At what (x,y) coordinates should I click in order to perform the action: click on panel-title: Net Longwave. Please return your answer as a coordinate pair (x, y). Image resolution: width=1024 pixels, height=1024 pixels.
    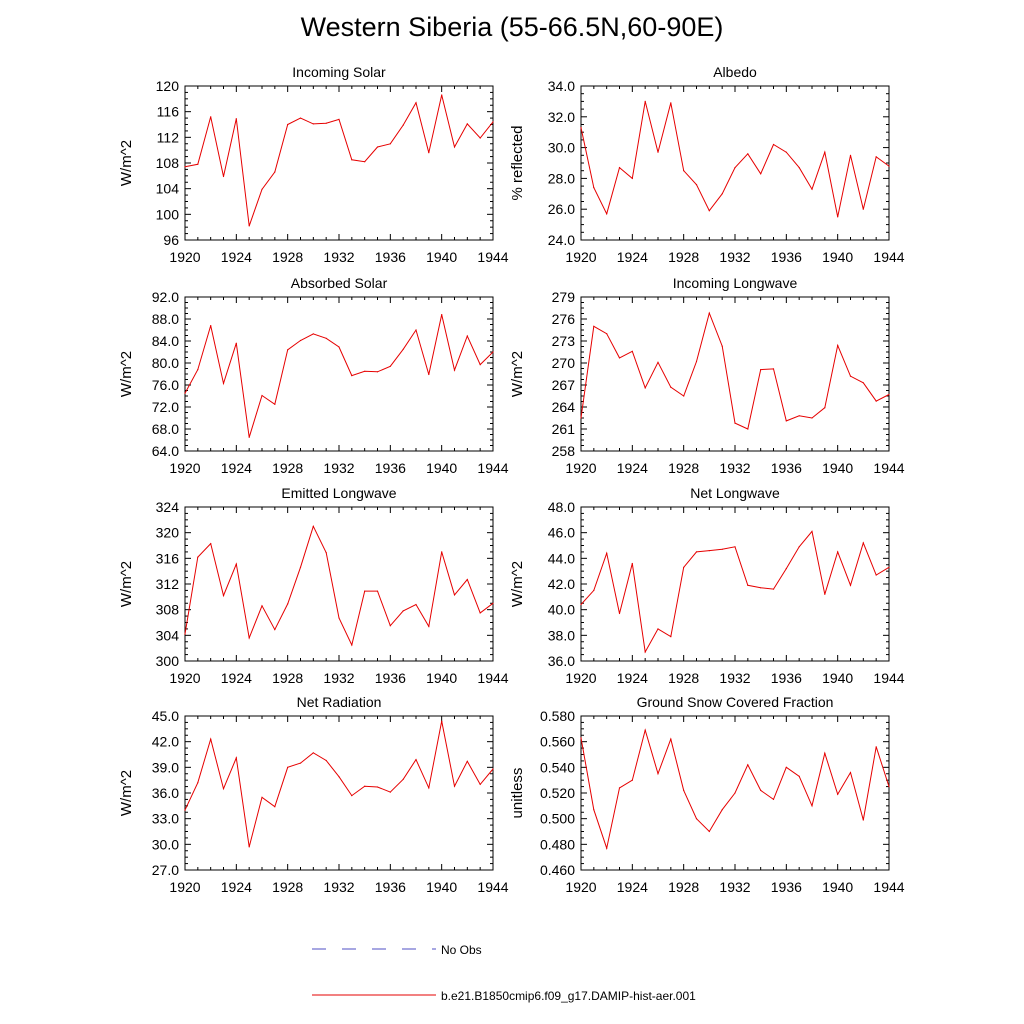
    Looking at the image, I should click on (735, 493).